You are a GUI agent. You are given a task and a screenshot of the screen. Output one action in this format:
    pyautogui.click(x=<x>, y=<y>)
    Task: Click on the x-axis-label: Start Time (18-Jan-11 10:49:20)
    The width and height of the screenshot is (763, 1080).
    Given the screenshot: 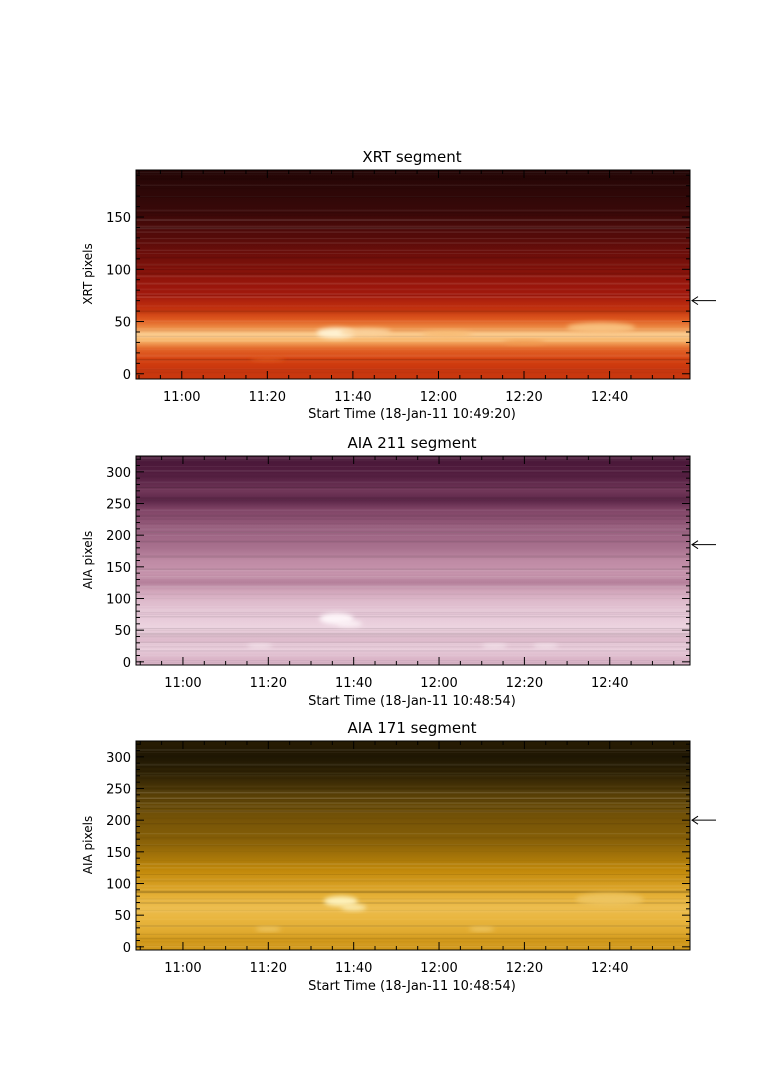 What is the action you would take?
    pyautogui.click(x=412, y=414)
    